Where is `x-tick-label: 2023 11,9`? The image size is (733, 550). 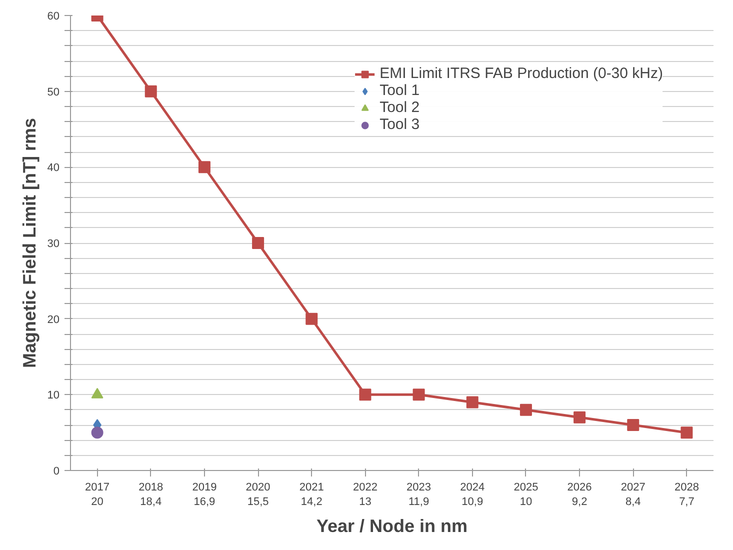
x-tick-label: 2023 11,9 is located at coordinates (419, 495).